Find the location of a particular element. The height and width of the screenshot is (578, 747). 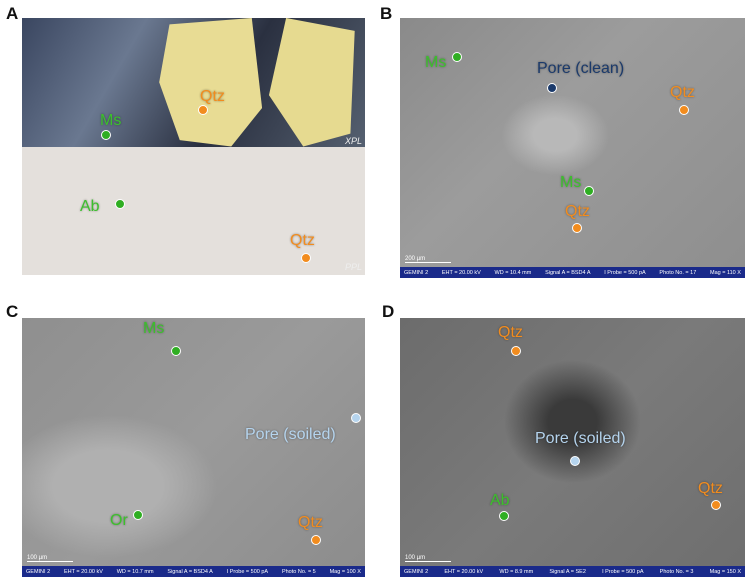

sem-footer-field: WD = 10.4 mm is located at coordinates (513, 272).